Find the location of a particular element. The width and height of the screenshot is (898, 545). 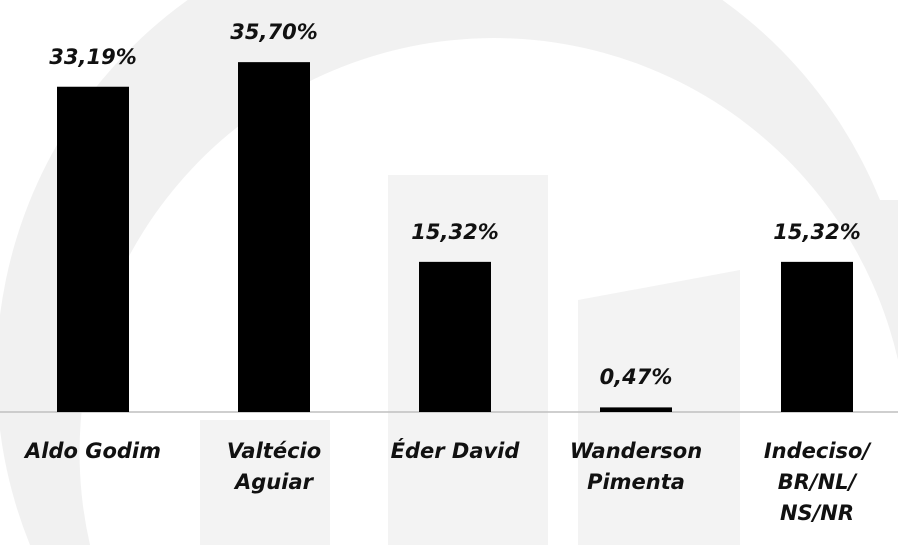

value-label: 35,70% is located at coordinates (274, 32).